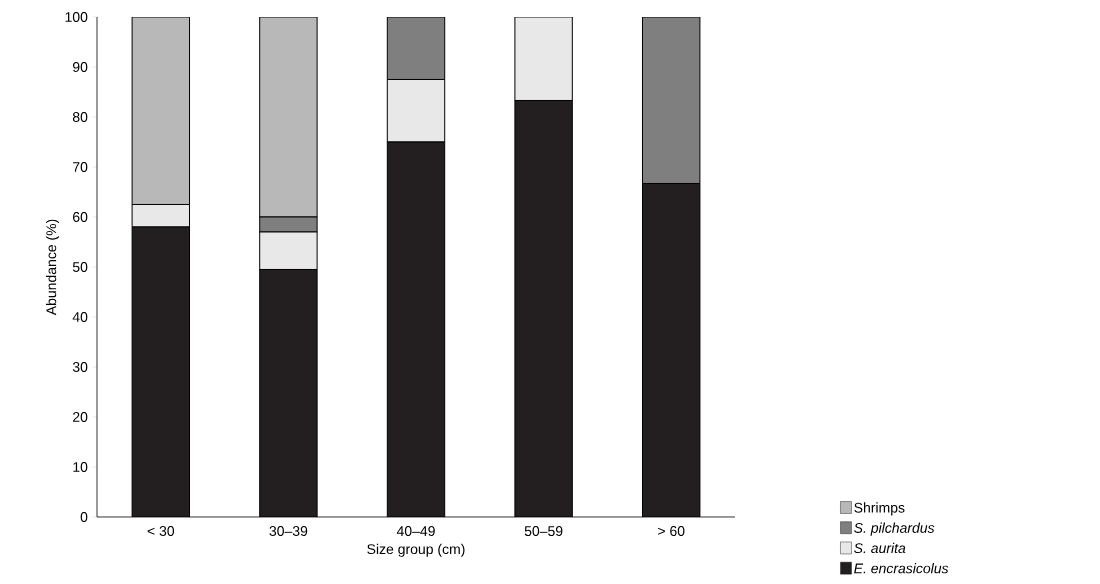 The image size is (1100, 584). Describe the element at coordinates (901, 568) in the screenshot. I see `legend-label: E. encrasicolus` at that location.